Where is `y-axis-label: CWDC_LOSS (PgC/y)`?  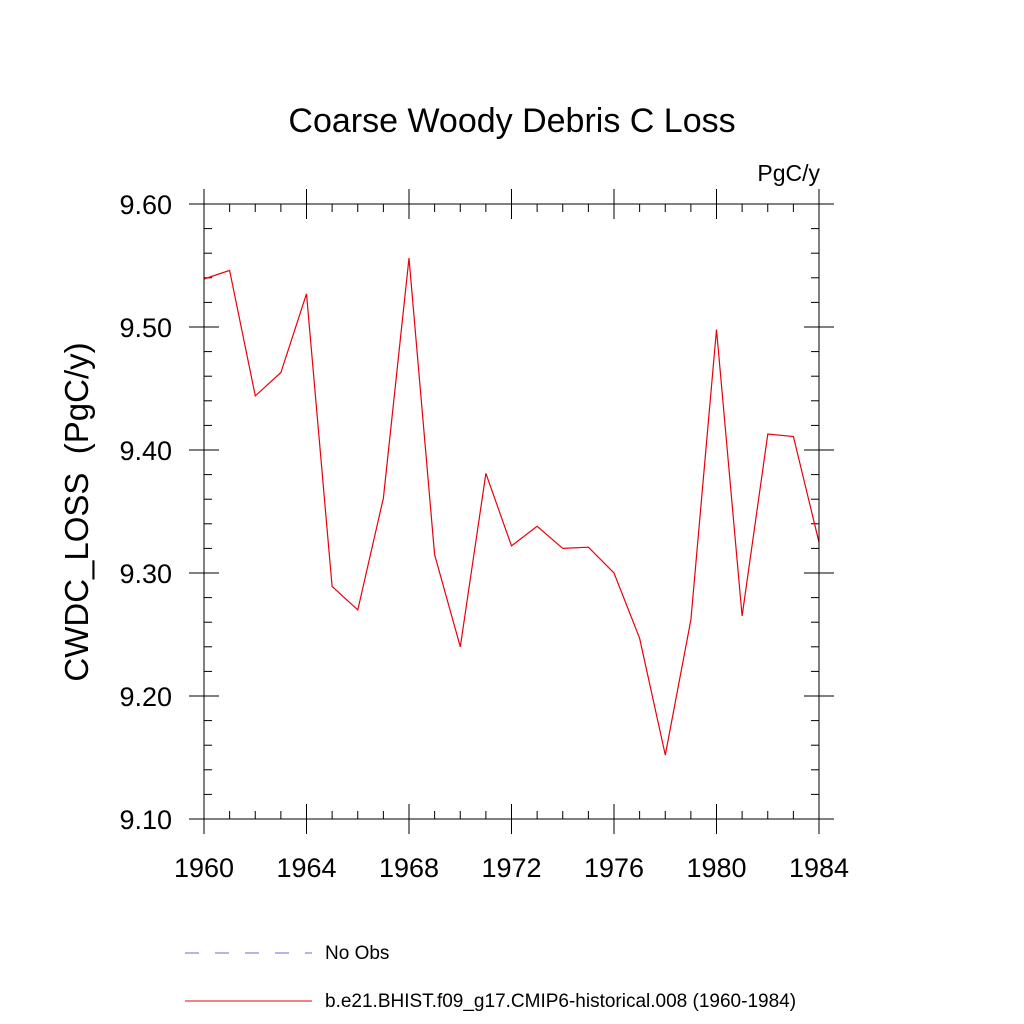 y-axis-label: CWDC_LOSS (PgC/y) is located at coordinates (76, 511).